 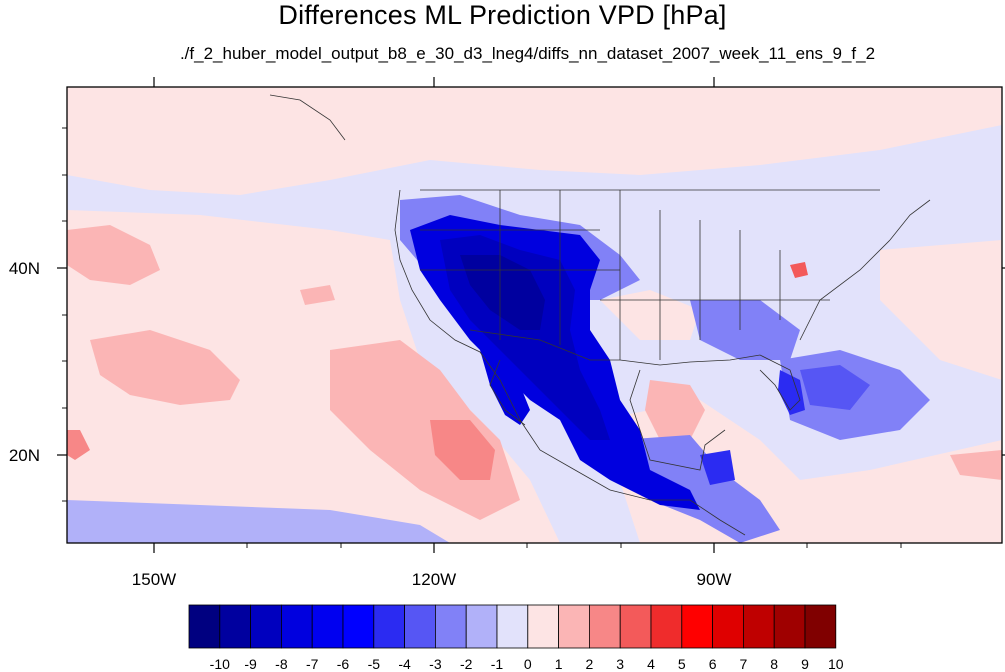 I want to click on colorbar-label: -4, so click(x=404, y=664).